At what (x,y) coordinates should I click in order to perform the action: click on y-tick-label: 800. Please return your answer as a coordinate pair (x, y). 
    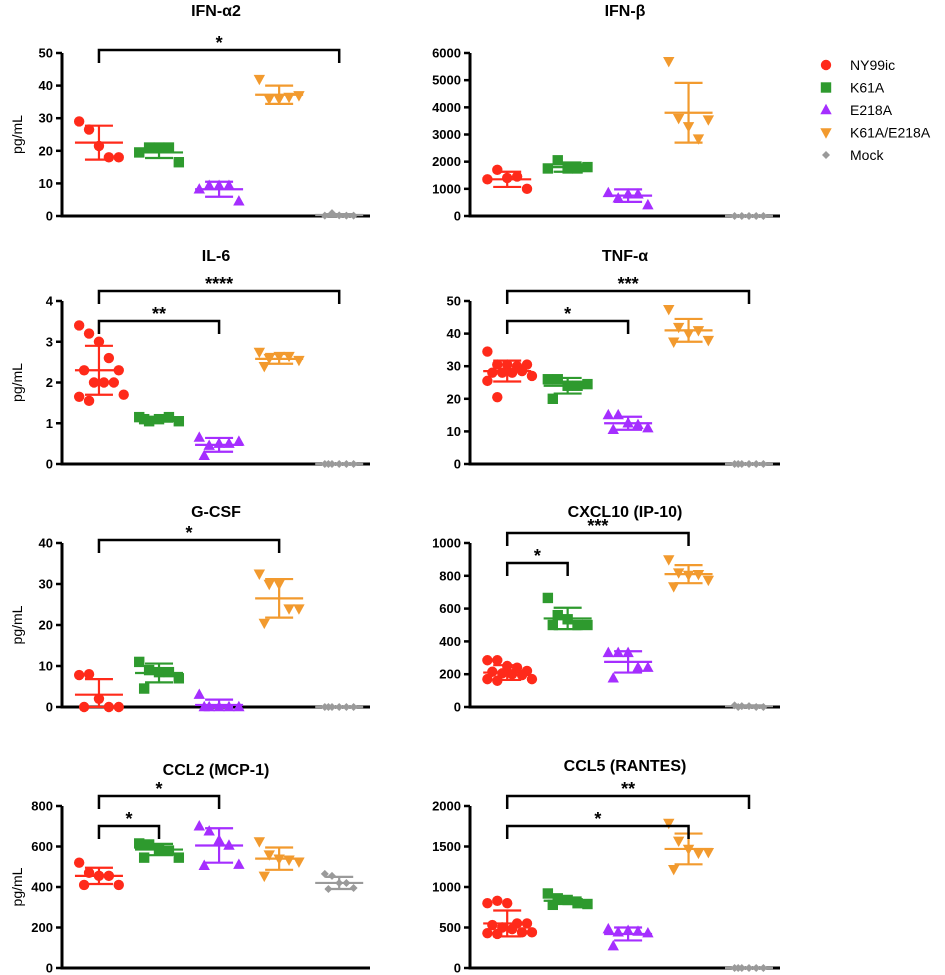
    Looking at the image, I should click on (450, 575).